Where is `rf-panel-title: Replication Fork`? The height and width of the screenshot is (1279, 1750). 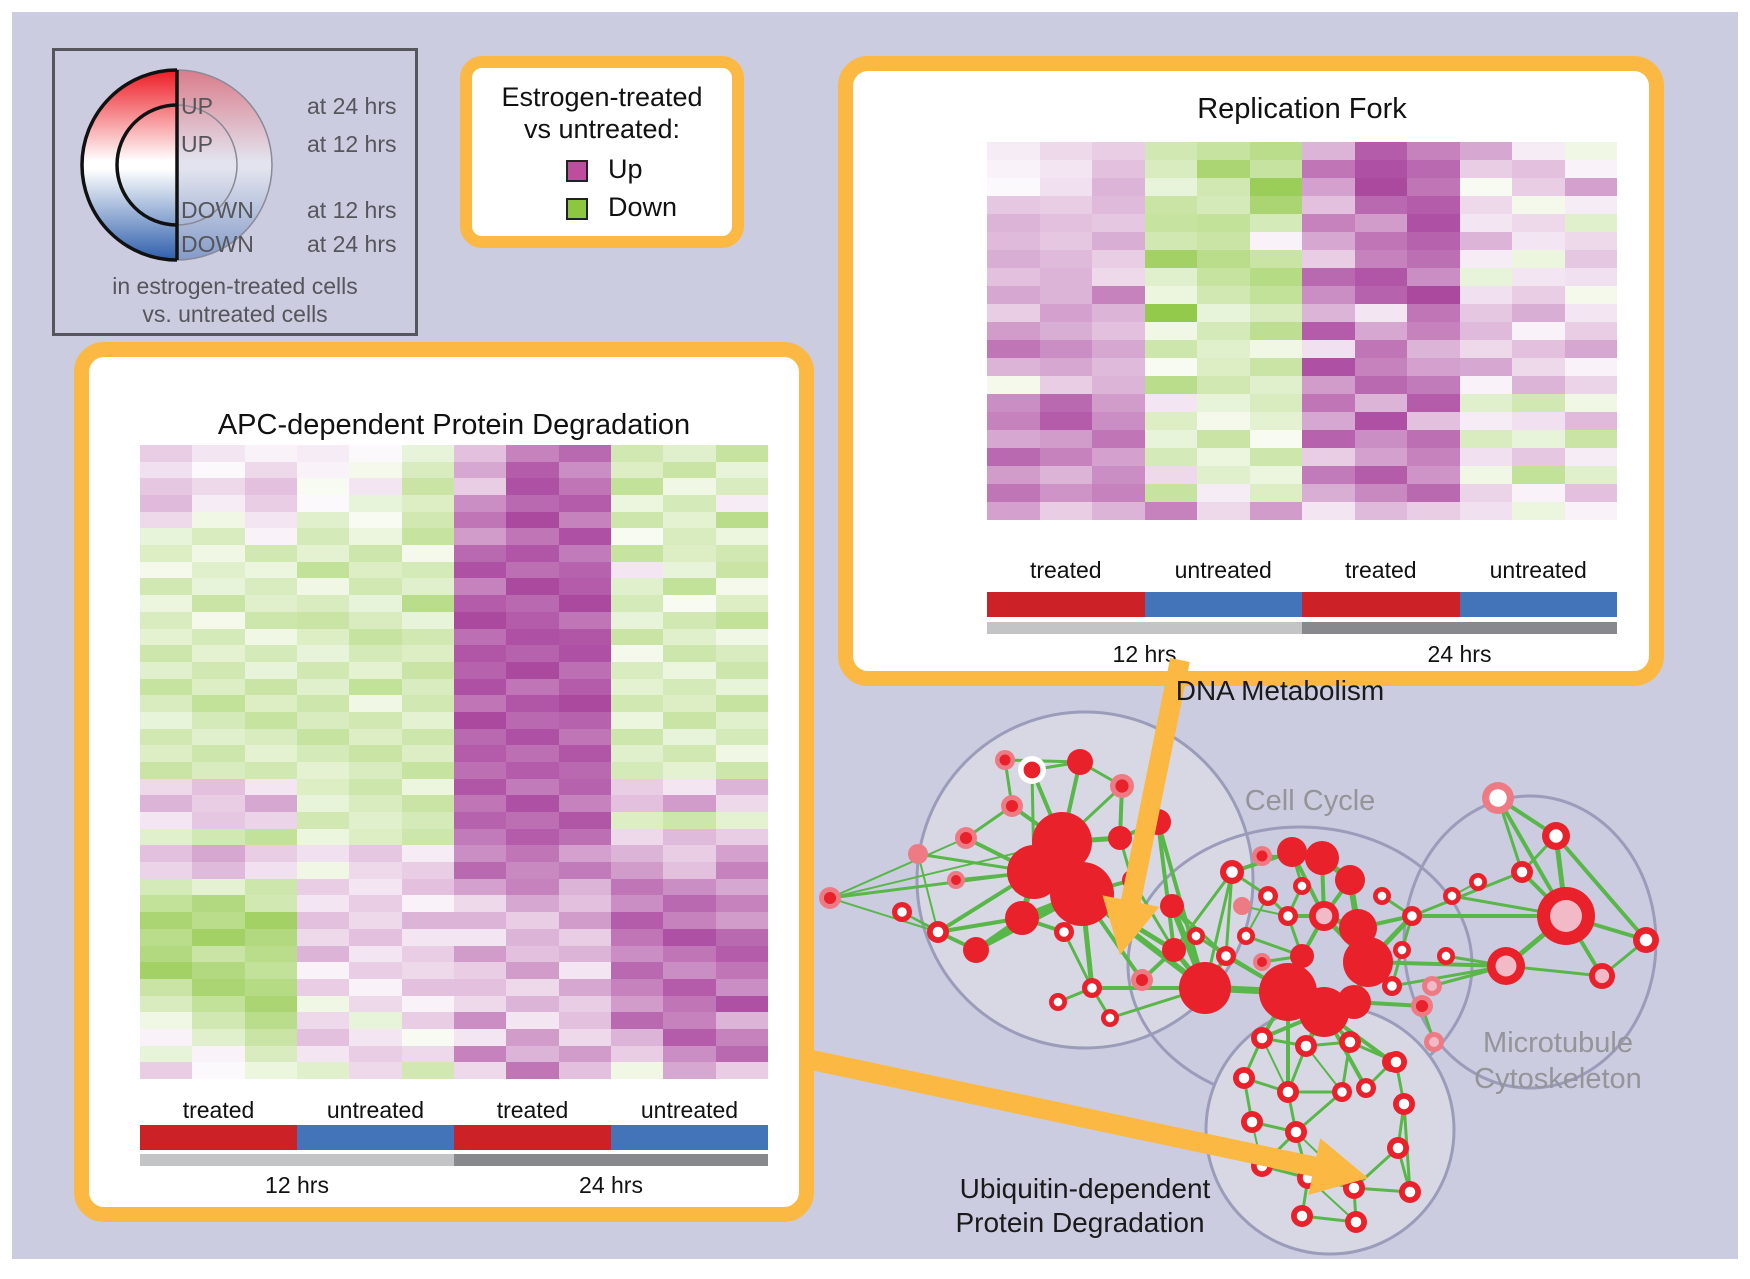
rf-panel-title: Replication Fork is located at coordinates (1302, 109).